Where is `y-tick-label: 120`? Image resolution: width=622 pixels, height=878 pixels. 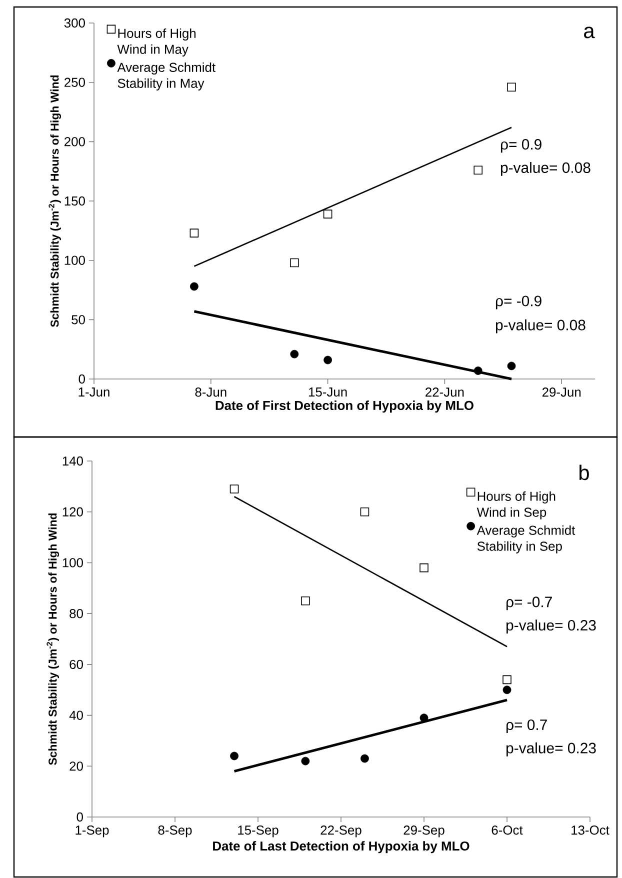
y-tick-label: 120 is located at coordinates (72, 511).